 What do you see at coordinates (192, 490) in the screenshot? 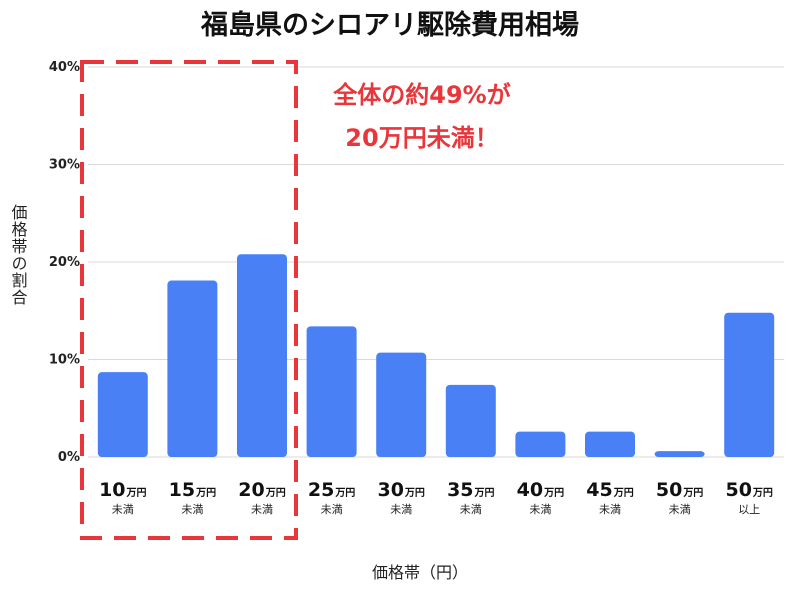
I see `x-tick-label: 15万円` at bounding box center [192, 490].